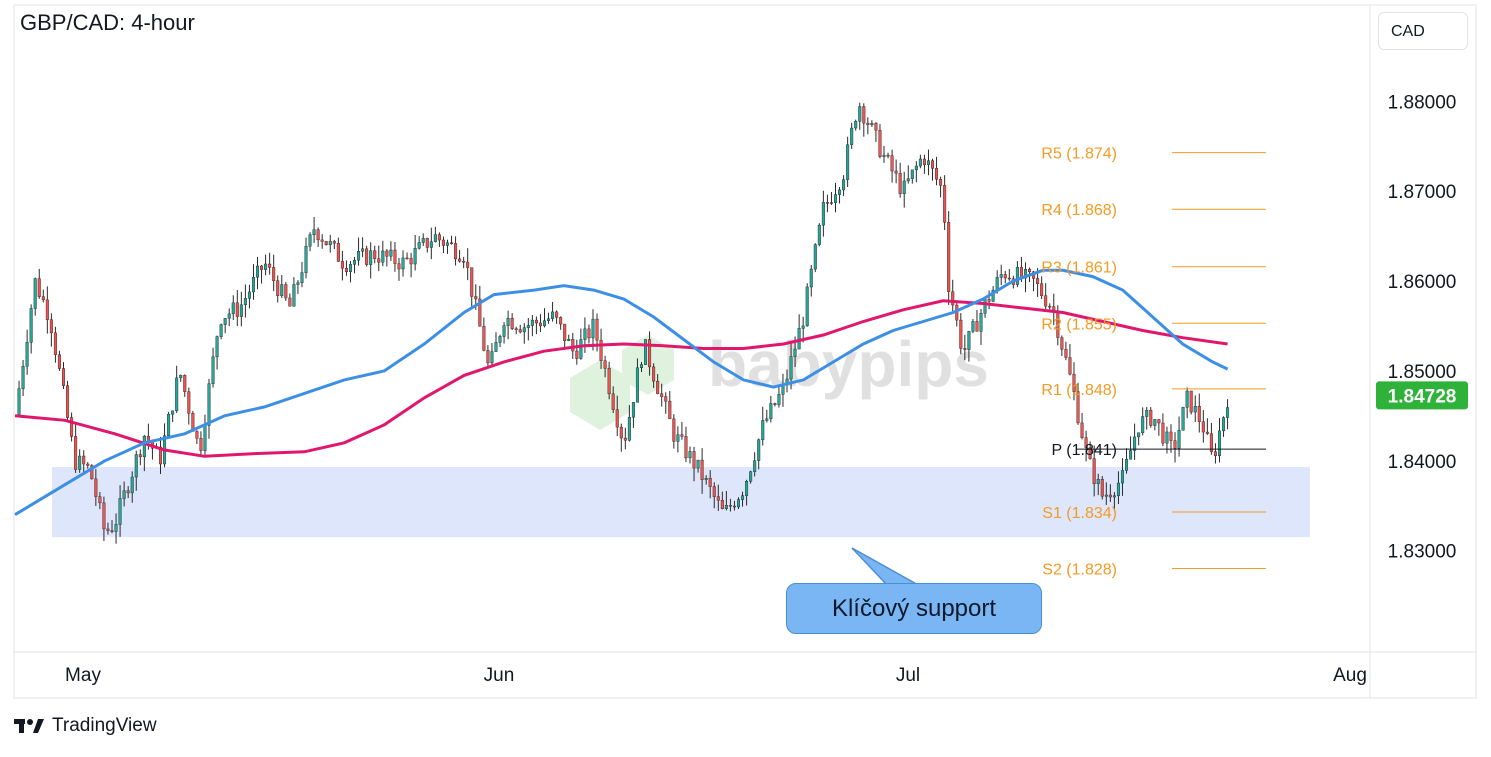 This screenshot has height=757, width=1491. What do you see at coordinates (716, 675) in the screenshot?
I see `time-axis: May Jun Jul Aug` at bounding box center [716, 675].